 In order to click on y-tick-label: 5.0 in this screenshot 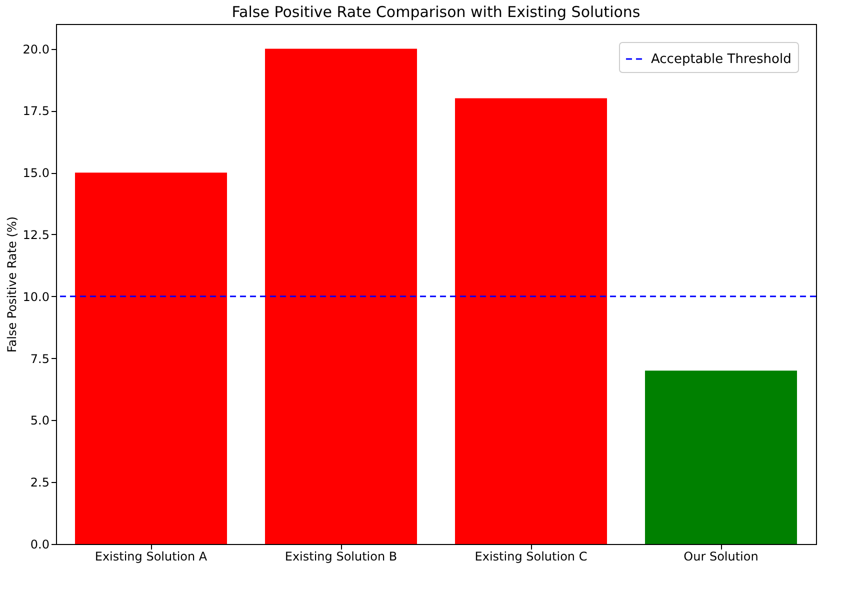, I will do `click(40, 421)`.